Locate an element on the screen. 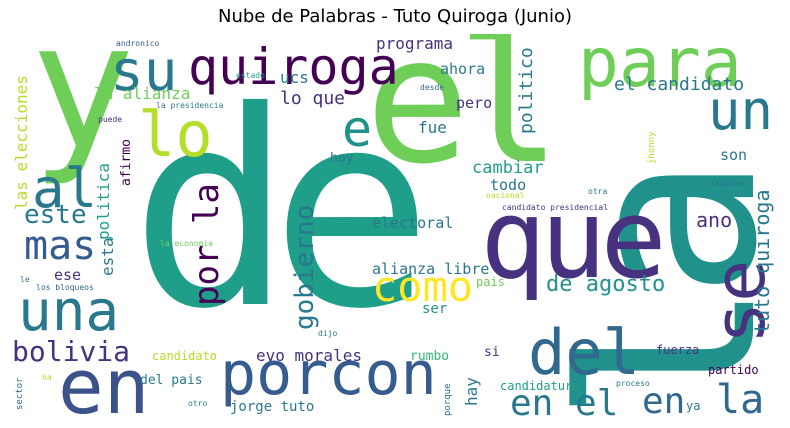 The width and height of the screenshot is (790, 428). word-candidato-presidencial: candidato presidencial is located at coordinates (555, 207).